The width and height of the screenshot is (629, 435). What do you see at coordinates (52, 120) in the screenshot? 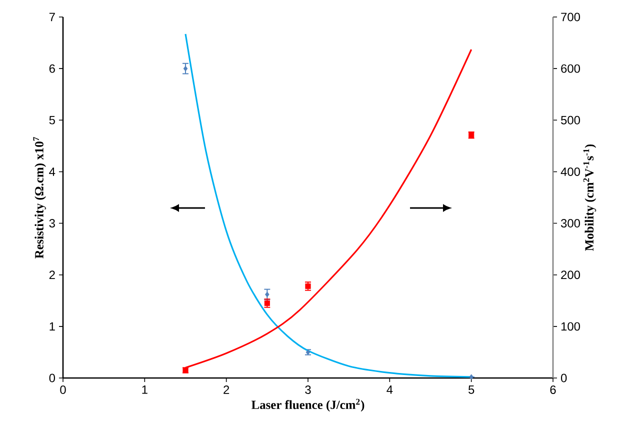
I see `y-tick-label: 5` at bounding box center [52, 120].